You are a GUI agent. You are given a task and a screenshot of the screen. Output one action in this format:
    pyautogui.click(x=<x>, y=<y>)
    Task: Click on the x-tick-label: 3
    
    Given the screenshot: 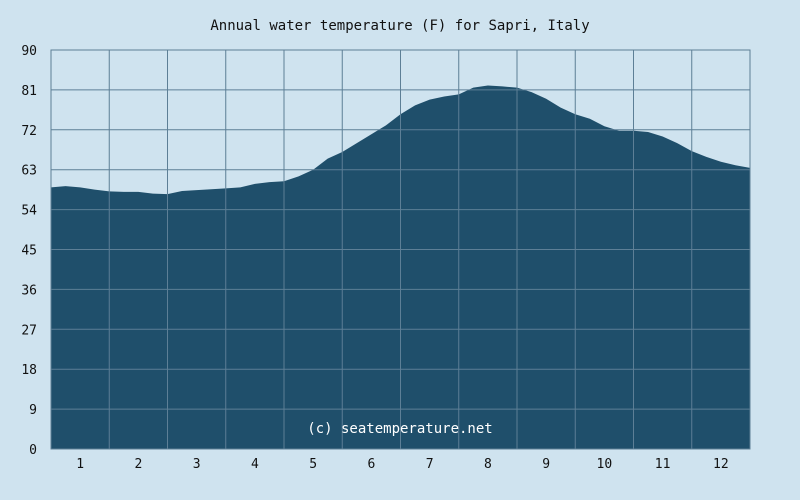 What is the action you would take?
    pyautogui.click(x=197, y=464)
    